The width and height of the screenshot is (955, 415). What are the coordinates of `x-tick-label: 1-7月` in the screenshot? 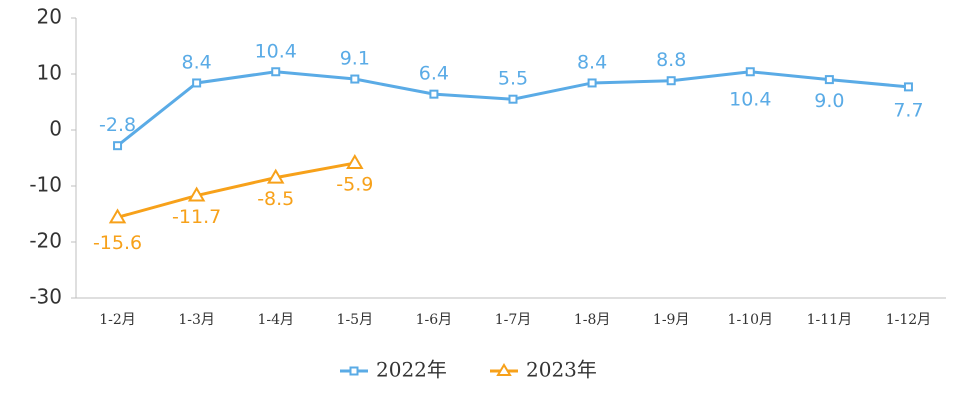 It's located at (513, 320).